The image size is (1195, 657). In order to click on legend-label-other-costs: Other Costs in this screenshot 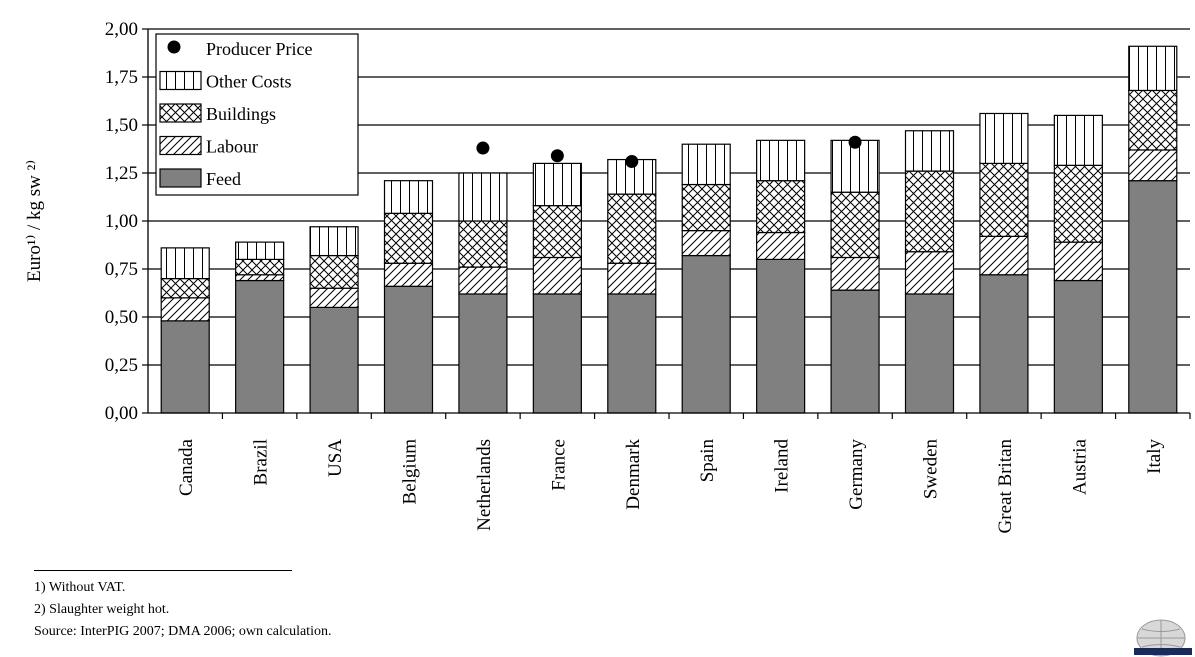, I will do `click(249, 82)`.